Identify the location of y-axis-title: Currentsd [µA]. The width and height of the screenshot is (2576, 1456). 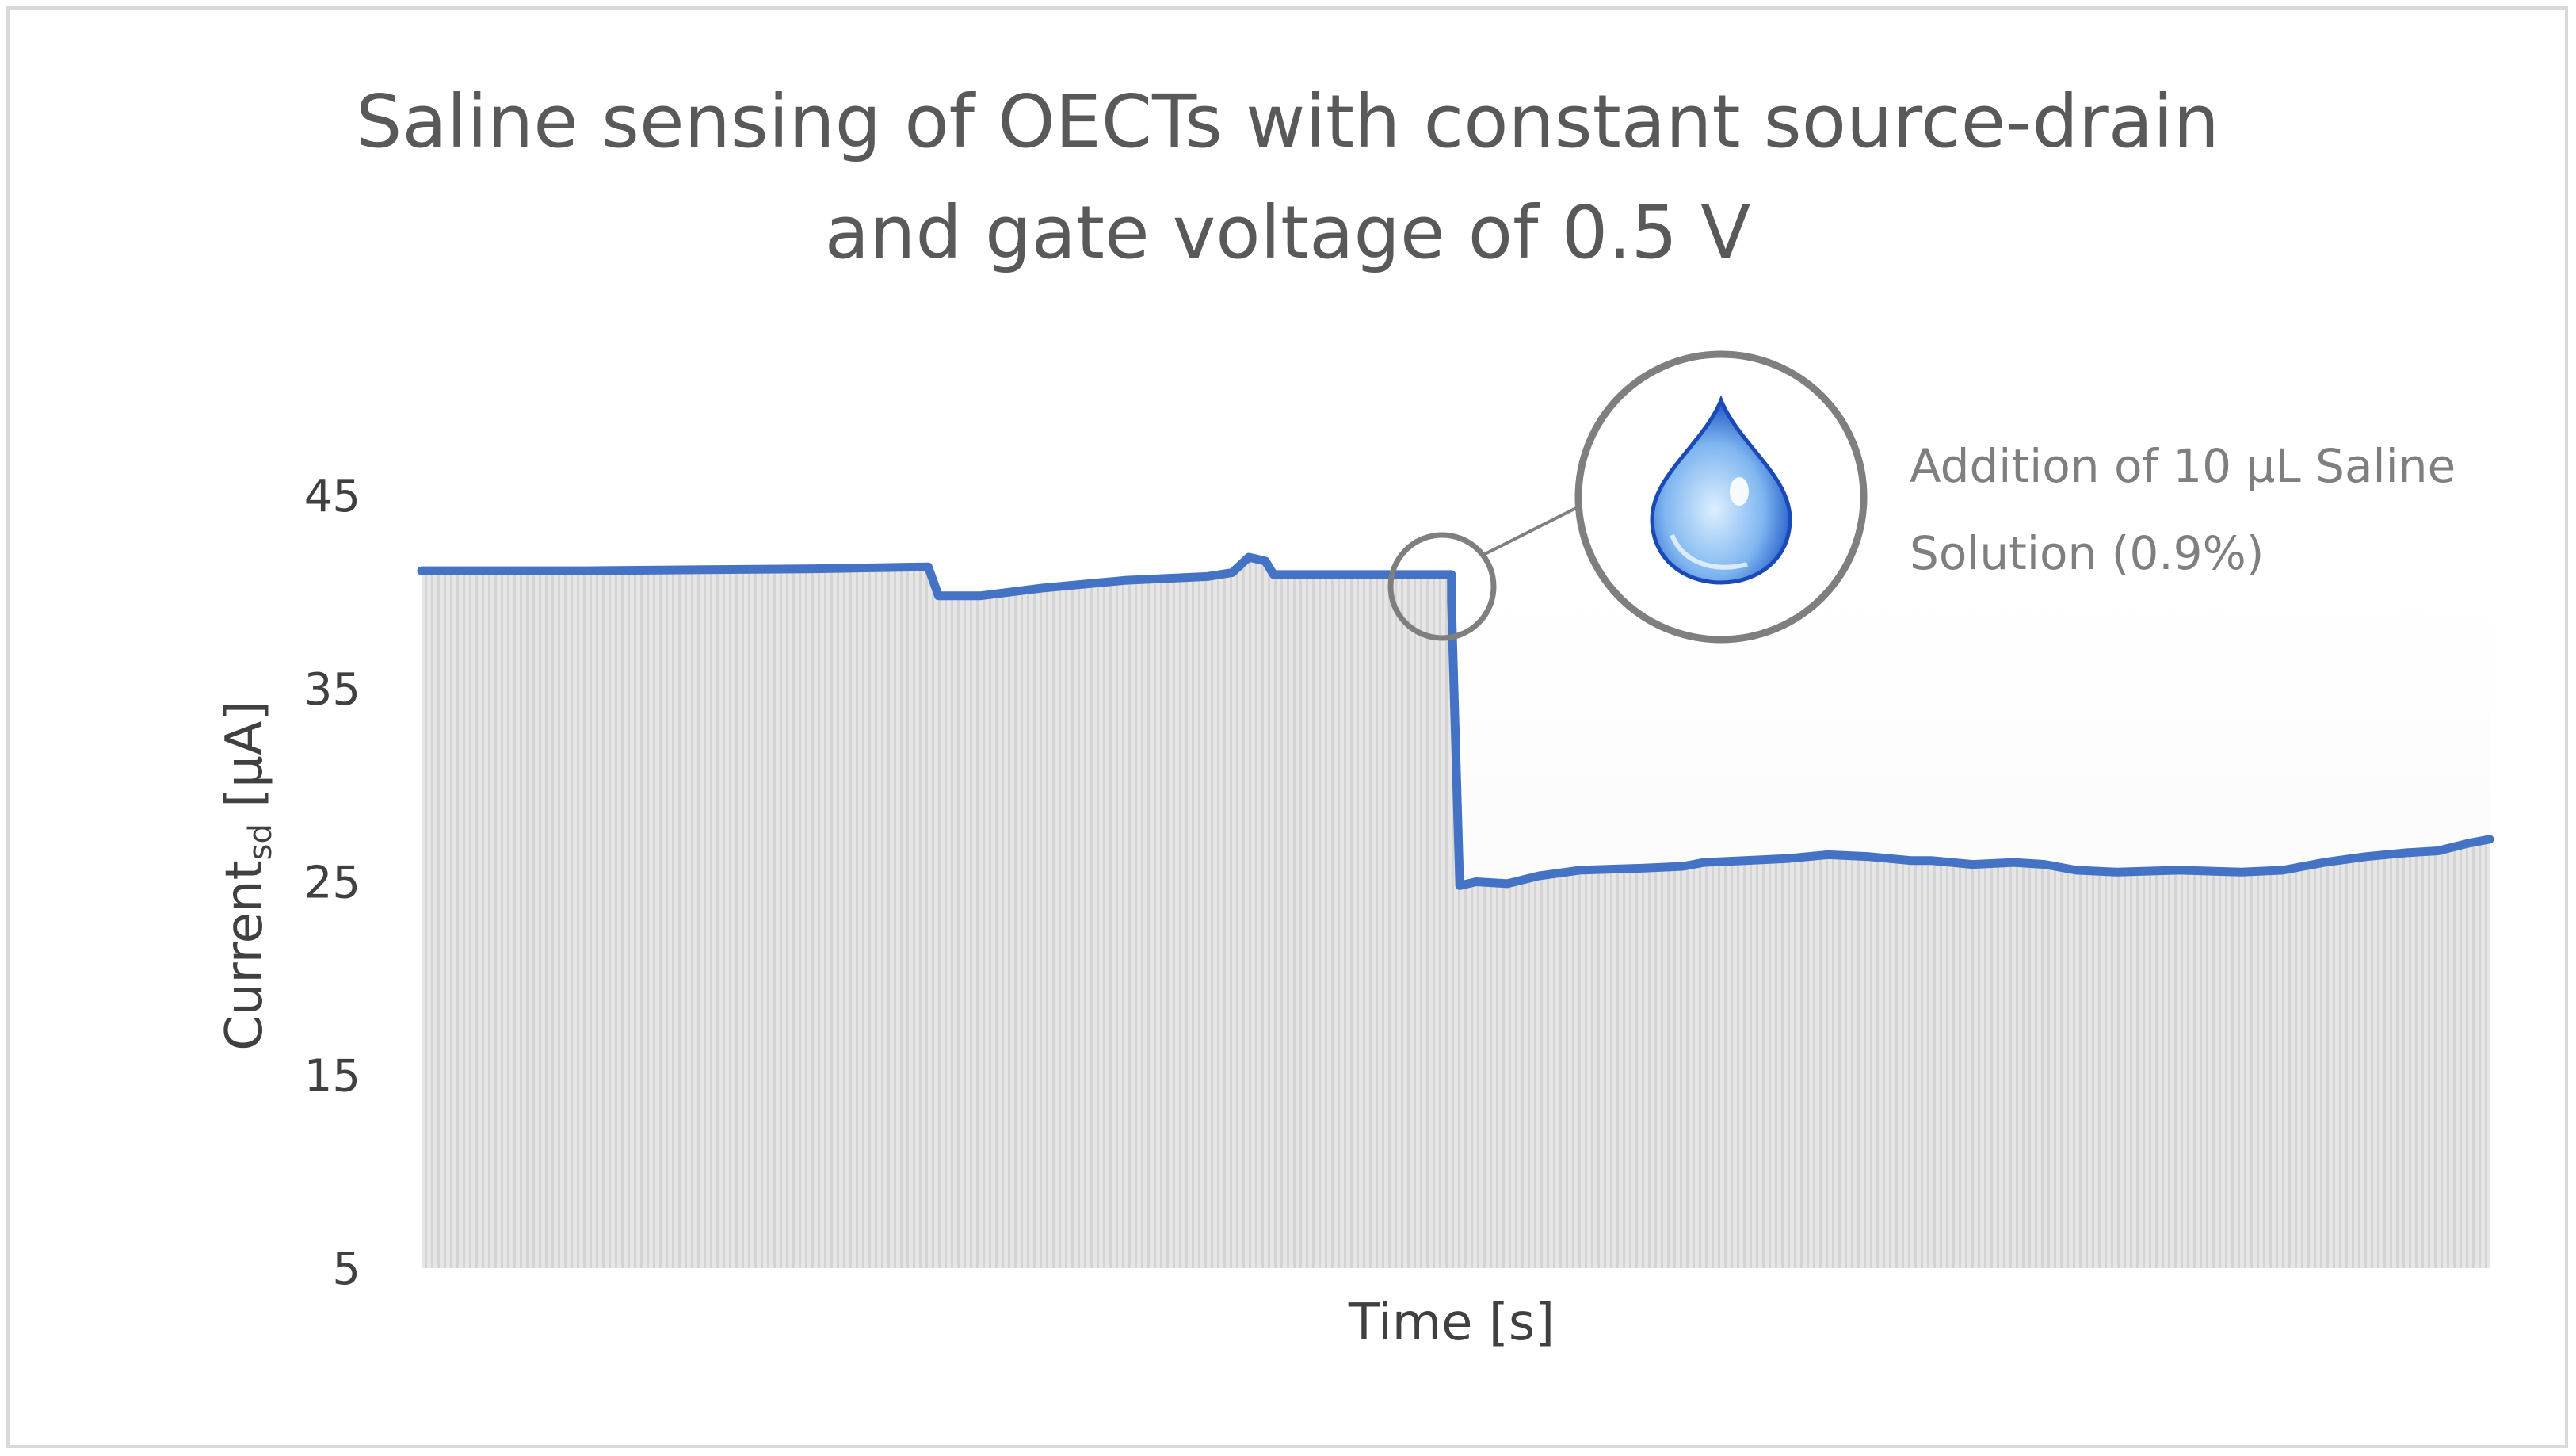
(248, 875).